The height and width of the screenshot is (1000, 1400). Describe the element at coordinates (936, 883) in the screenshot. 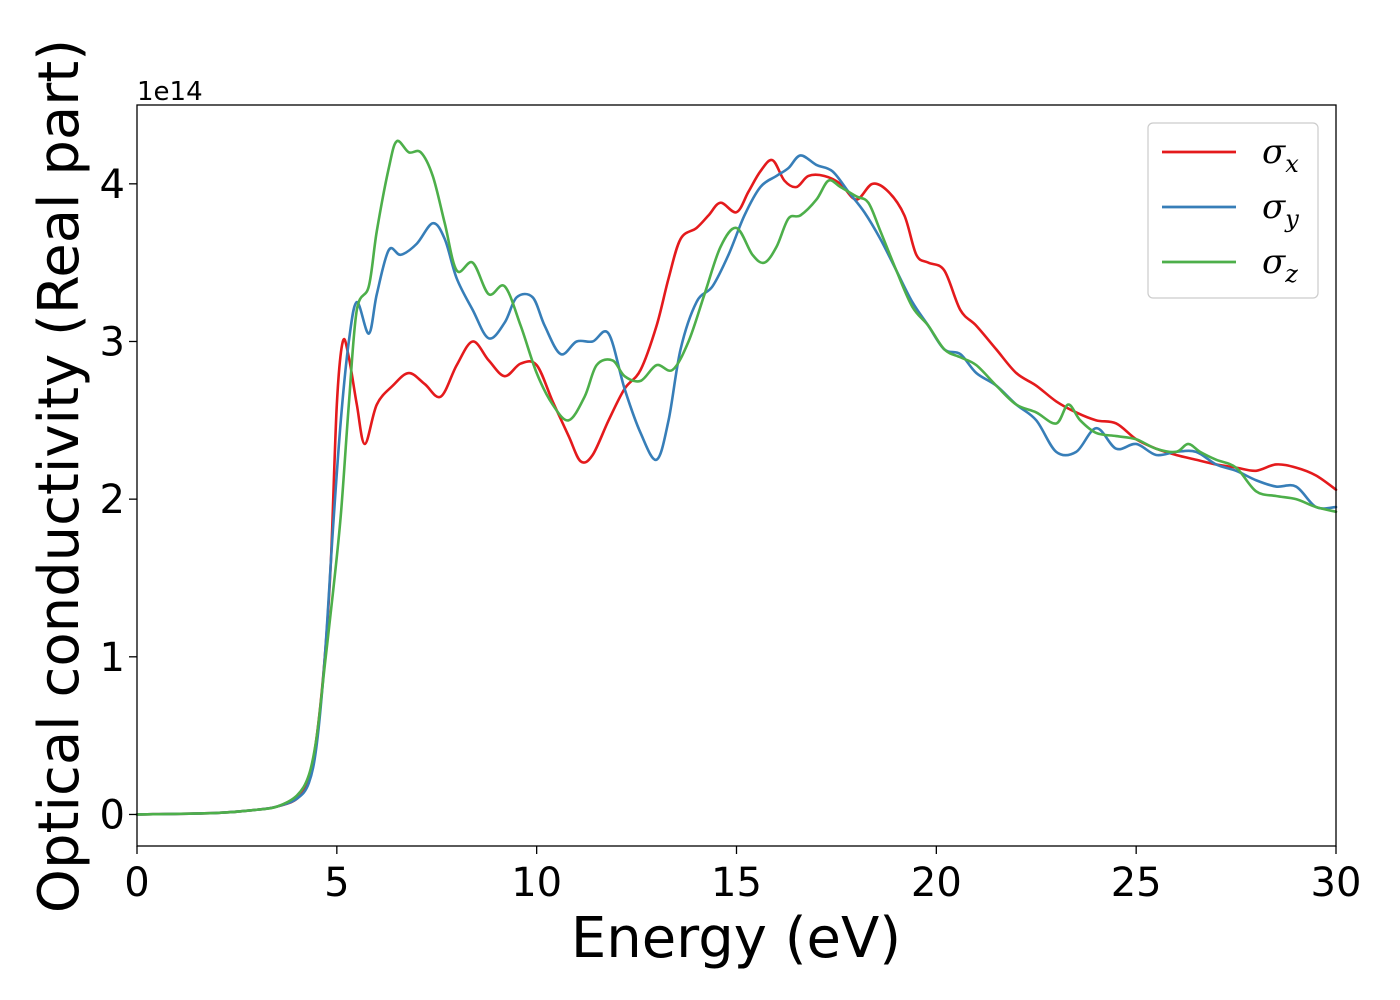

I see `x-tick-label: 20` at that location.